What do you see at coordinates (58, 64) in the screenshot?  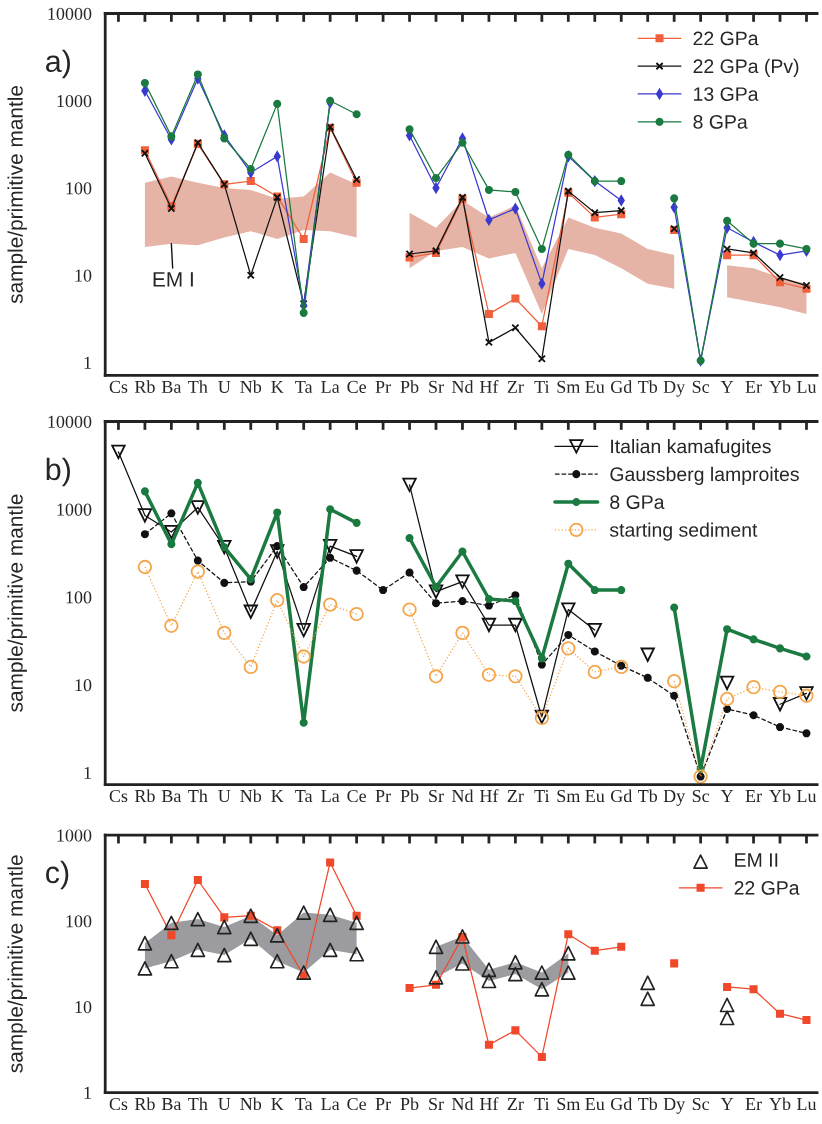 I see `text: a)` at bounding box center [58, 64].